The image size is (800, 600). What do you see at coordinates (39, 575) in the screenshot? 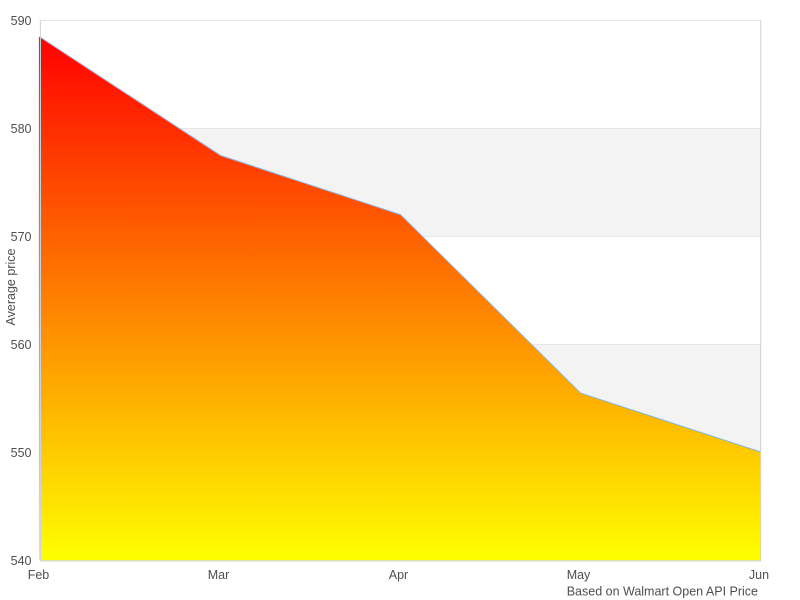
I see `svg-text: Feb` at bounding box center [39, 575].